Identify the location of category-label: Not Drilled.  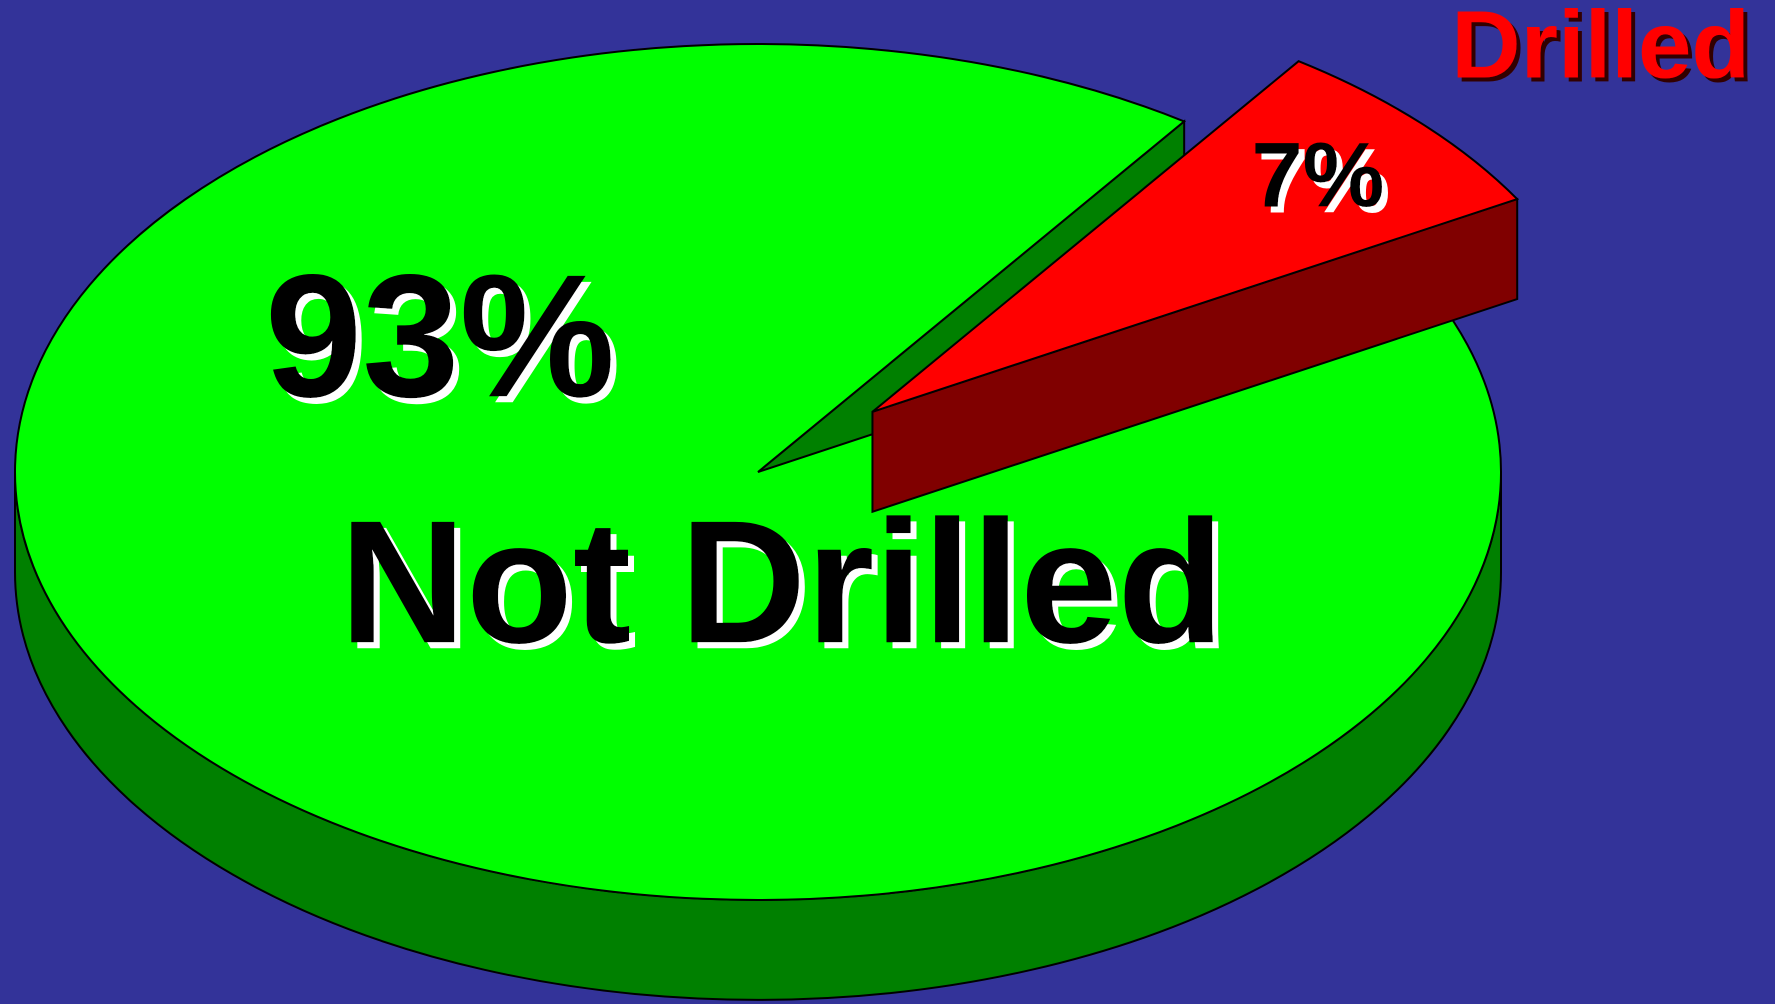
(782, 582).